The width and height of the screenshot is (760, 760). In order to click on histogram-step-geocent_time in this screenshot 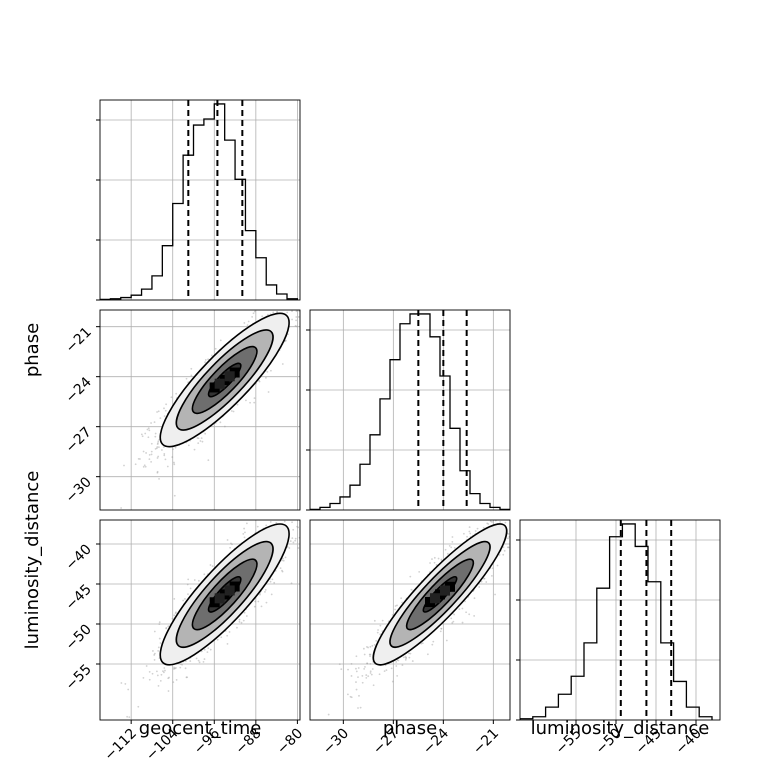, I will do `click(199, 201)`.